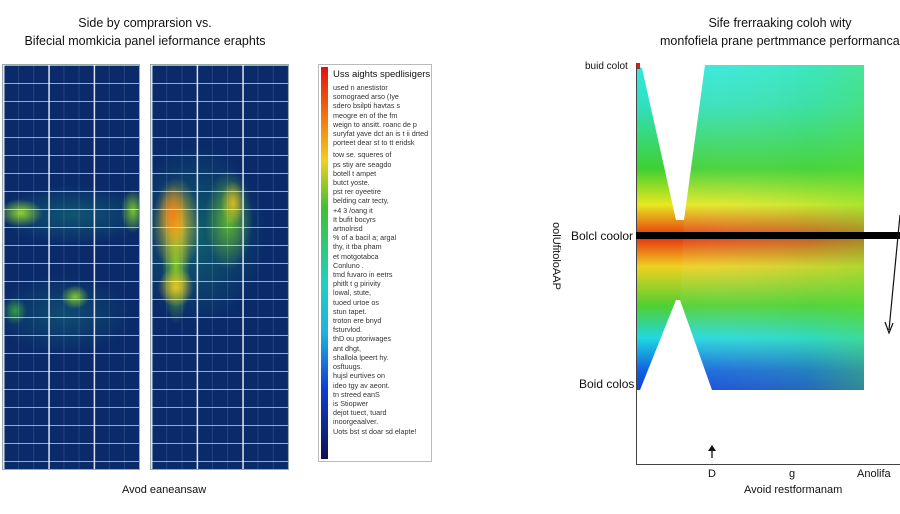 This screenshot has height=514, width=900. Describe the element at coordinates (792, 474) in the screenshot. I see `x-tick-2: g` at that location.